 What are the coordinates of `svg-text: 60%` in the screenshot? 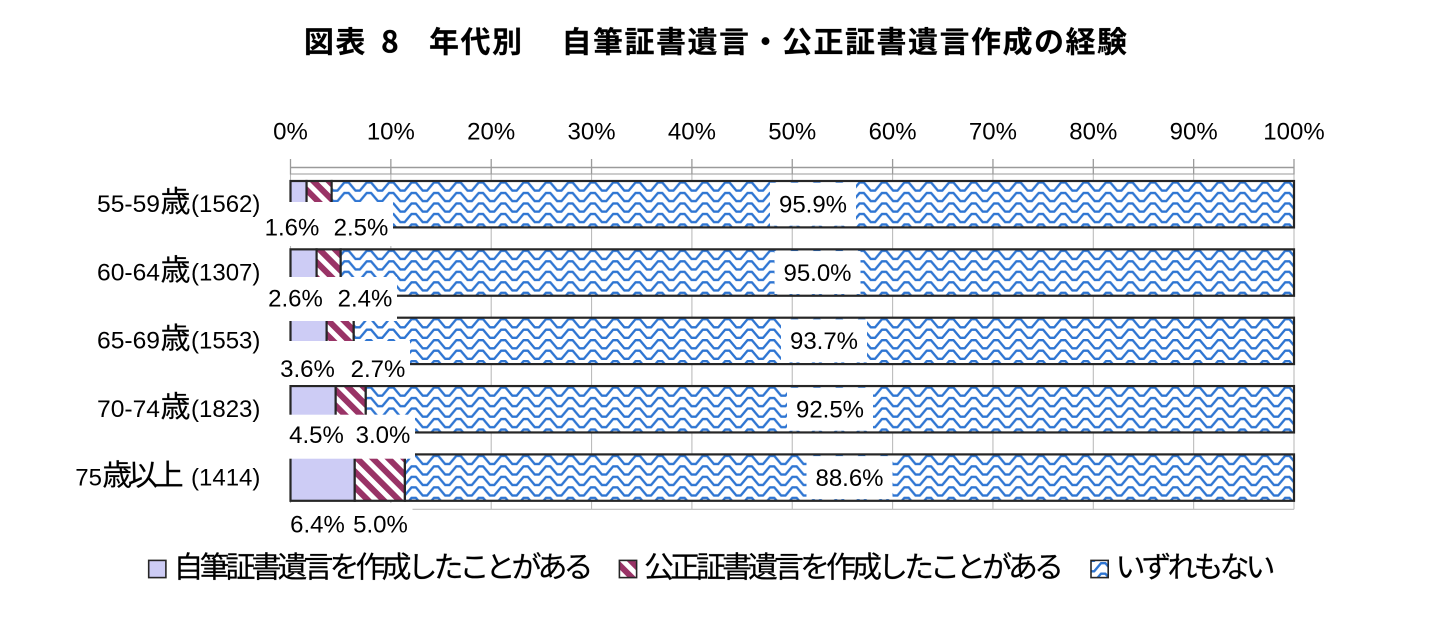 It's located at (893, 132).